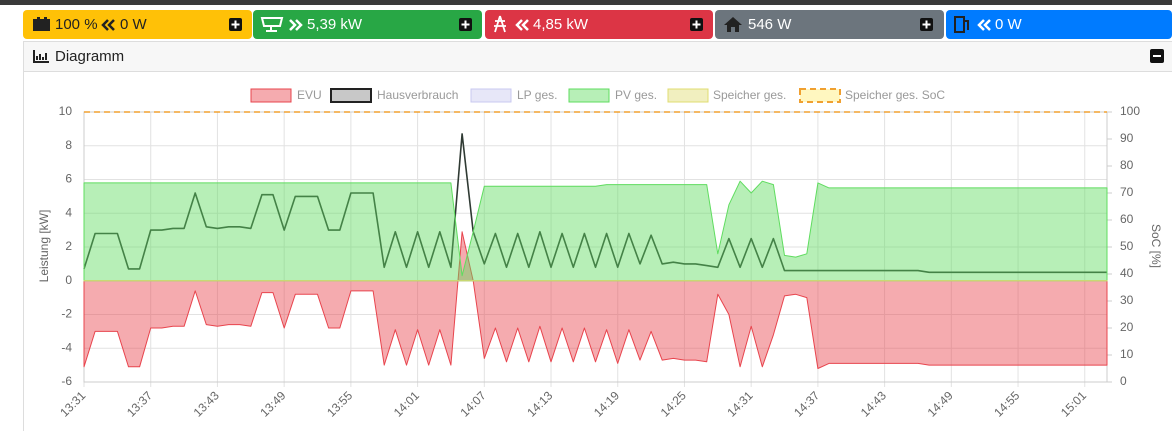  Describe the element at coordinates (68, 246) in the screenshot. I see `y-tick-label: 2` at that location.